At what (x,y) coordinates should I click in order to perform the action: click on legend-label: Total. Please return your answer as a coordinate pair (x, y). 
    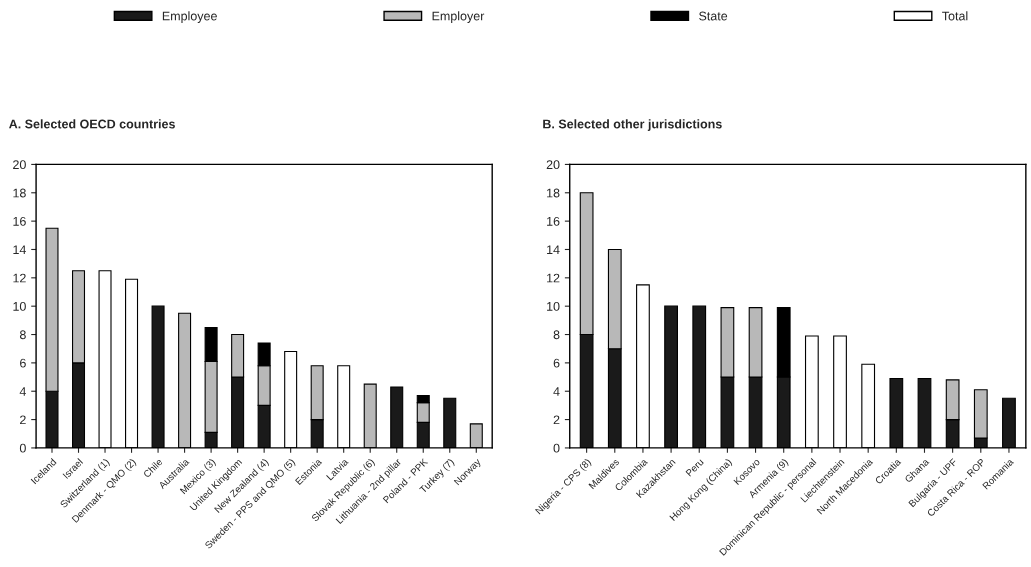
    Looking at the image, I should click on (955, 16).